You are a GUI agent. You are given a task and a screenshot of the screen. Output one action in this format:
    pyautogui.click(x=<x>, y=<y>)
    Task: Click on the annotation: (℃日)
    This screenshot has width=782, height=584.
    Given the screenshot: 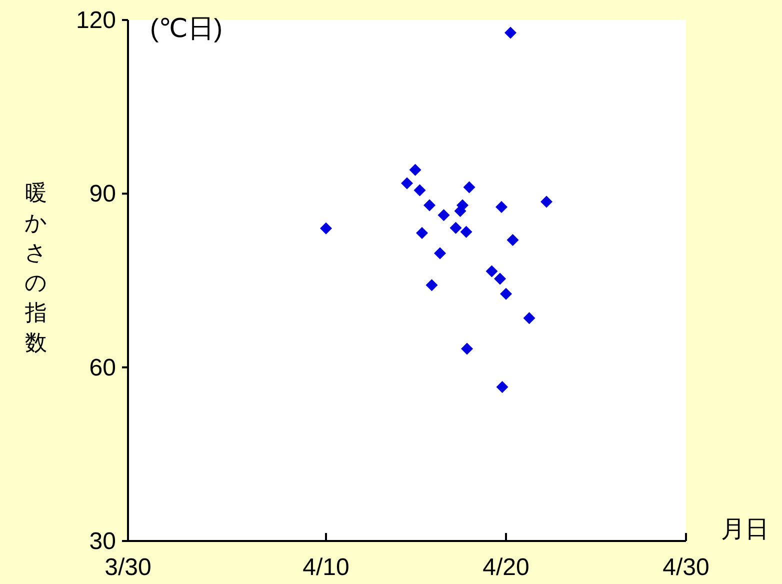 What is the action you would take?
    pyautogui.click(x=186, y=28)
    